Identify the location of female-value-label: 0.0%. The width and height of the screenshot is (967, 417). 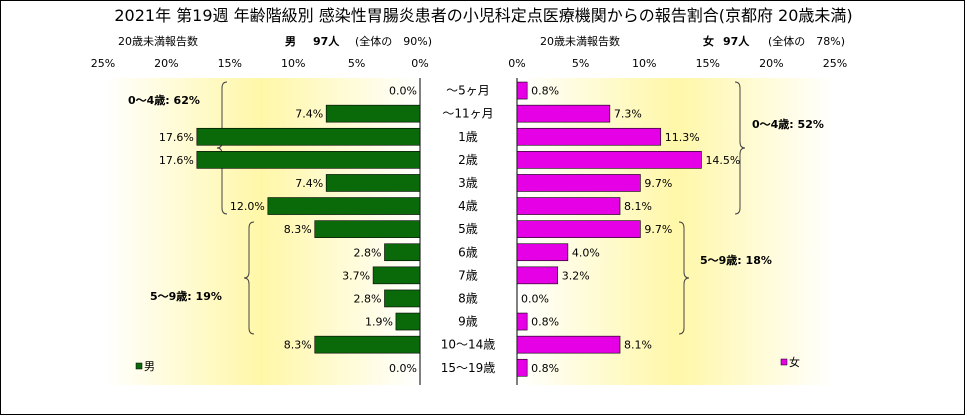
(535, 298).